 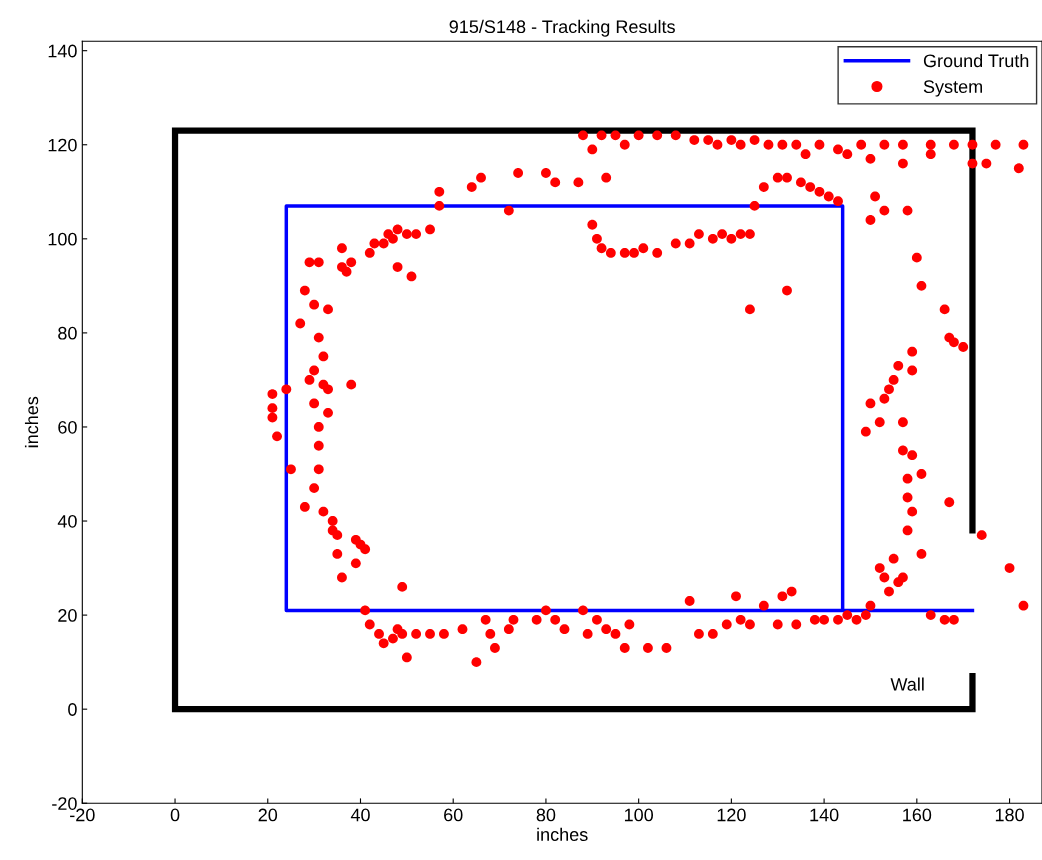 I want to click on x-axis-title: inches, so click(x=562, y=834).